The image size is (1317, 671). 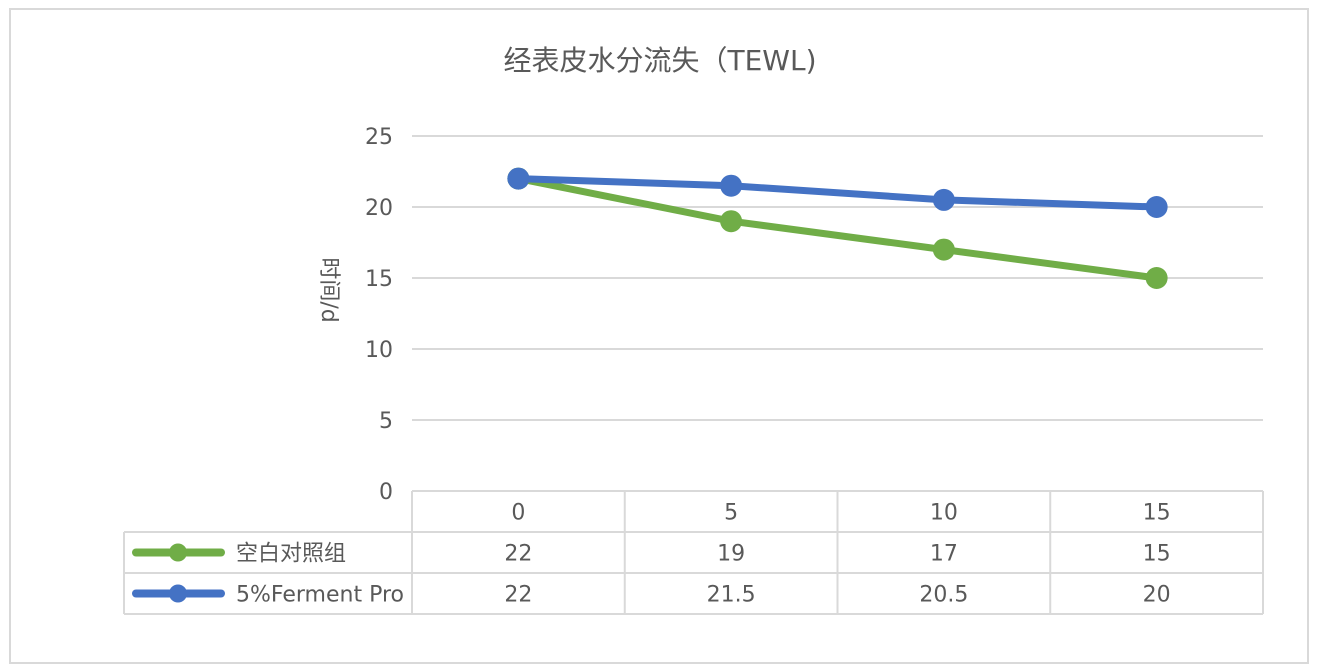 What do you see at coordinates (659, 60) in the screenshot?
I see `chart-title: 经表皮水分流失（TEWL)` at bounding box center [659, 60].